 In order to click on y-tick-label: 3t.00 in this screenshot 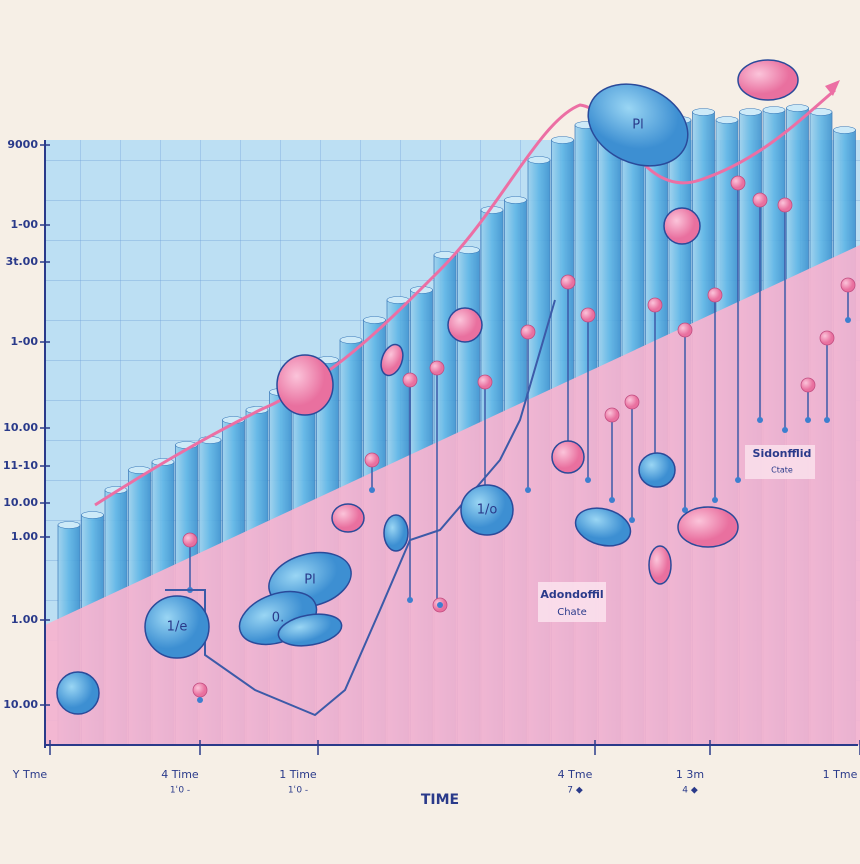, I will do `click(22, 261)`.